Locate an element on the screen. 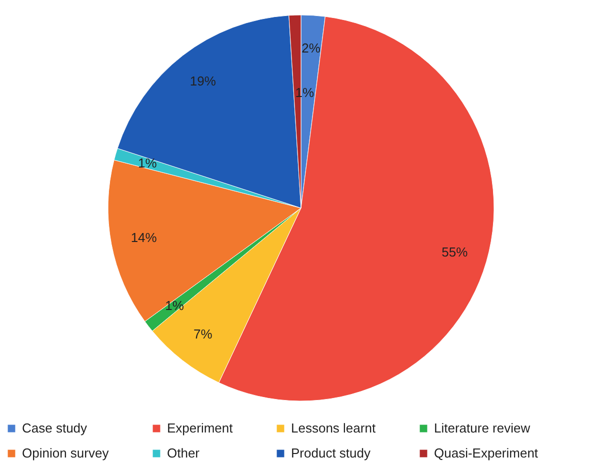 The image size is (602, 467). data-label: 2% is located at coordinates (311, 48).